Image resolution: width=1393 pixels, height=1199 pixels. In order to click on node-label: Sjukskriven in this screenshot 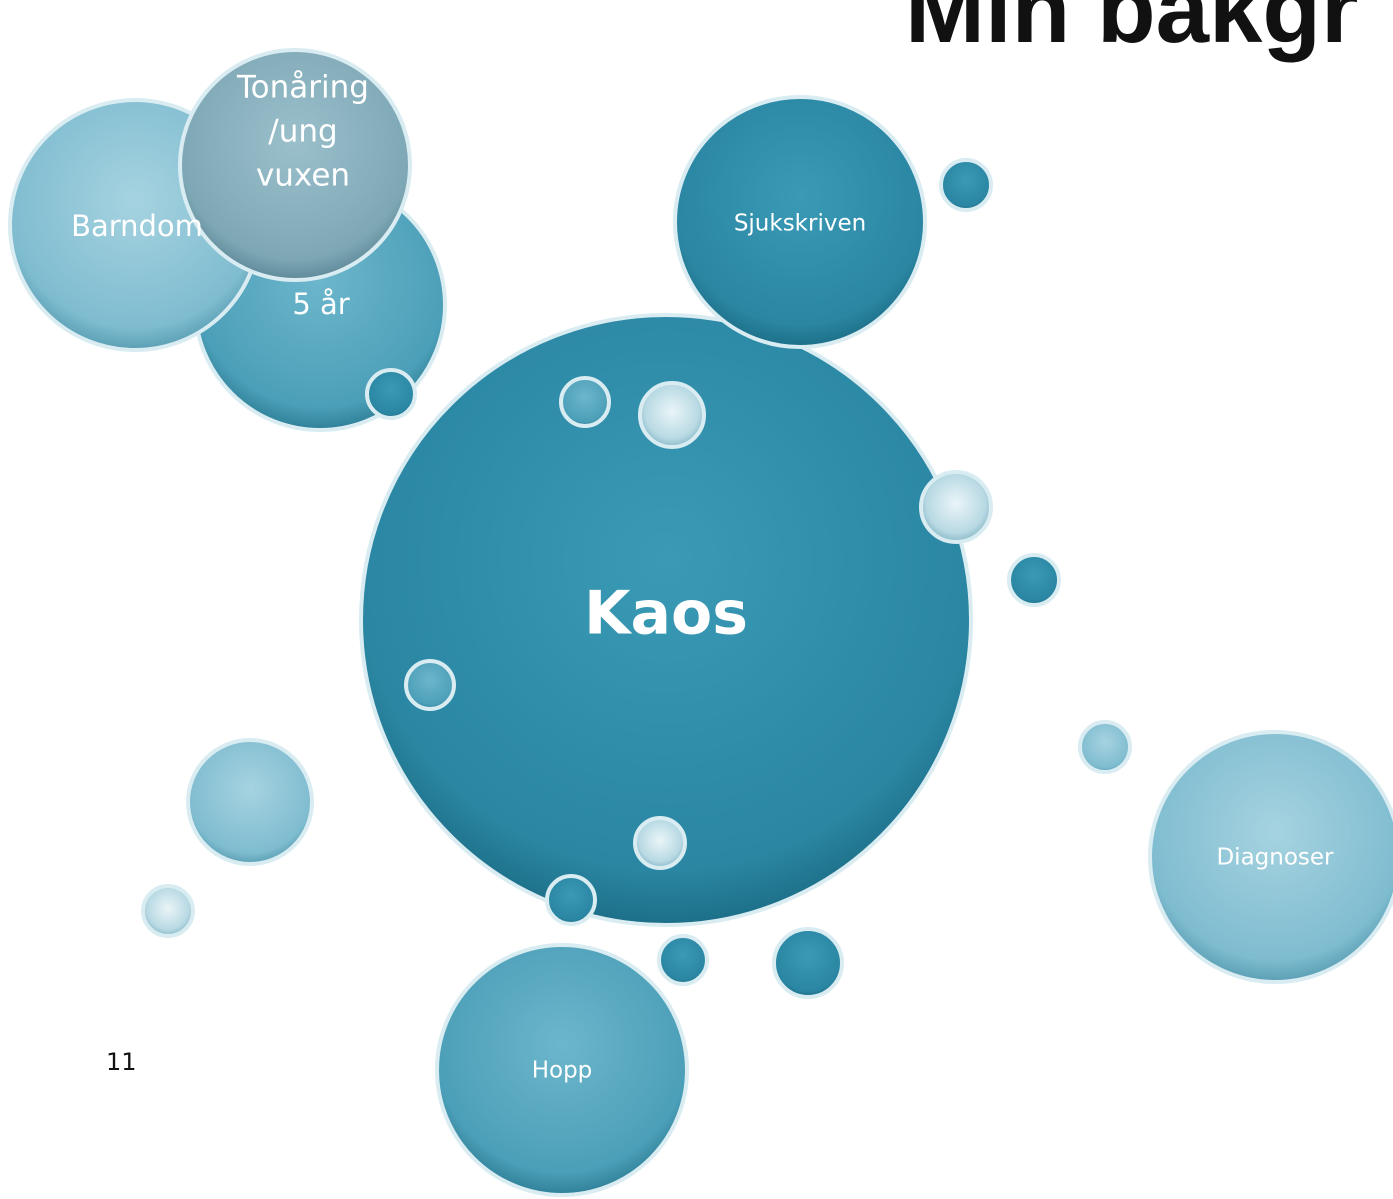, I will do `click(800, 224)`.